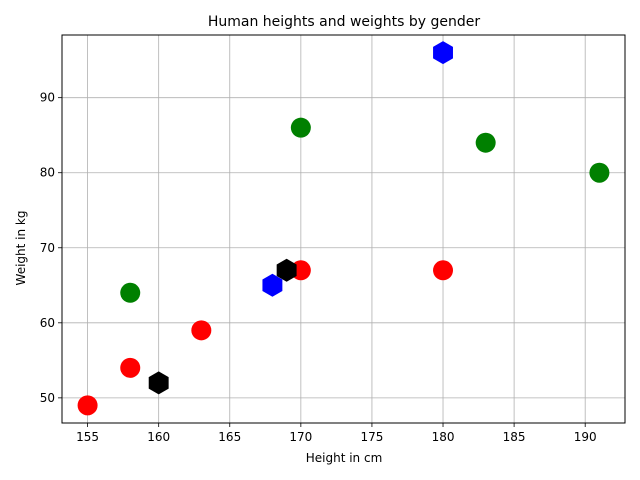 The image size is (640, 480). What do you see at coordinates (371, 437) in the screenshot?
I see `x-tick-label: 175` at bounding box center [371, 437].